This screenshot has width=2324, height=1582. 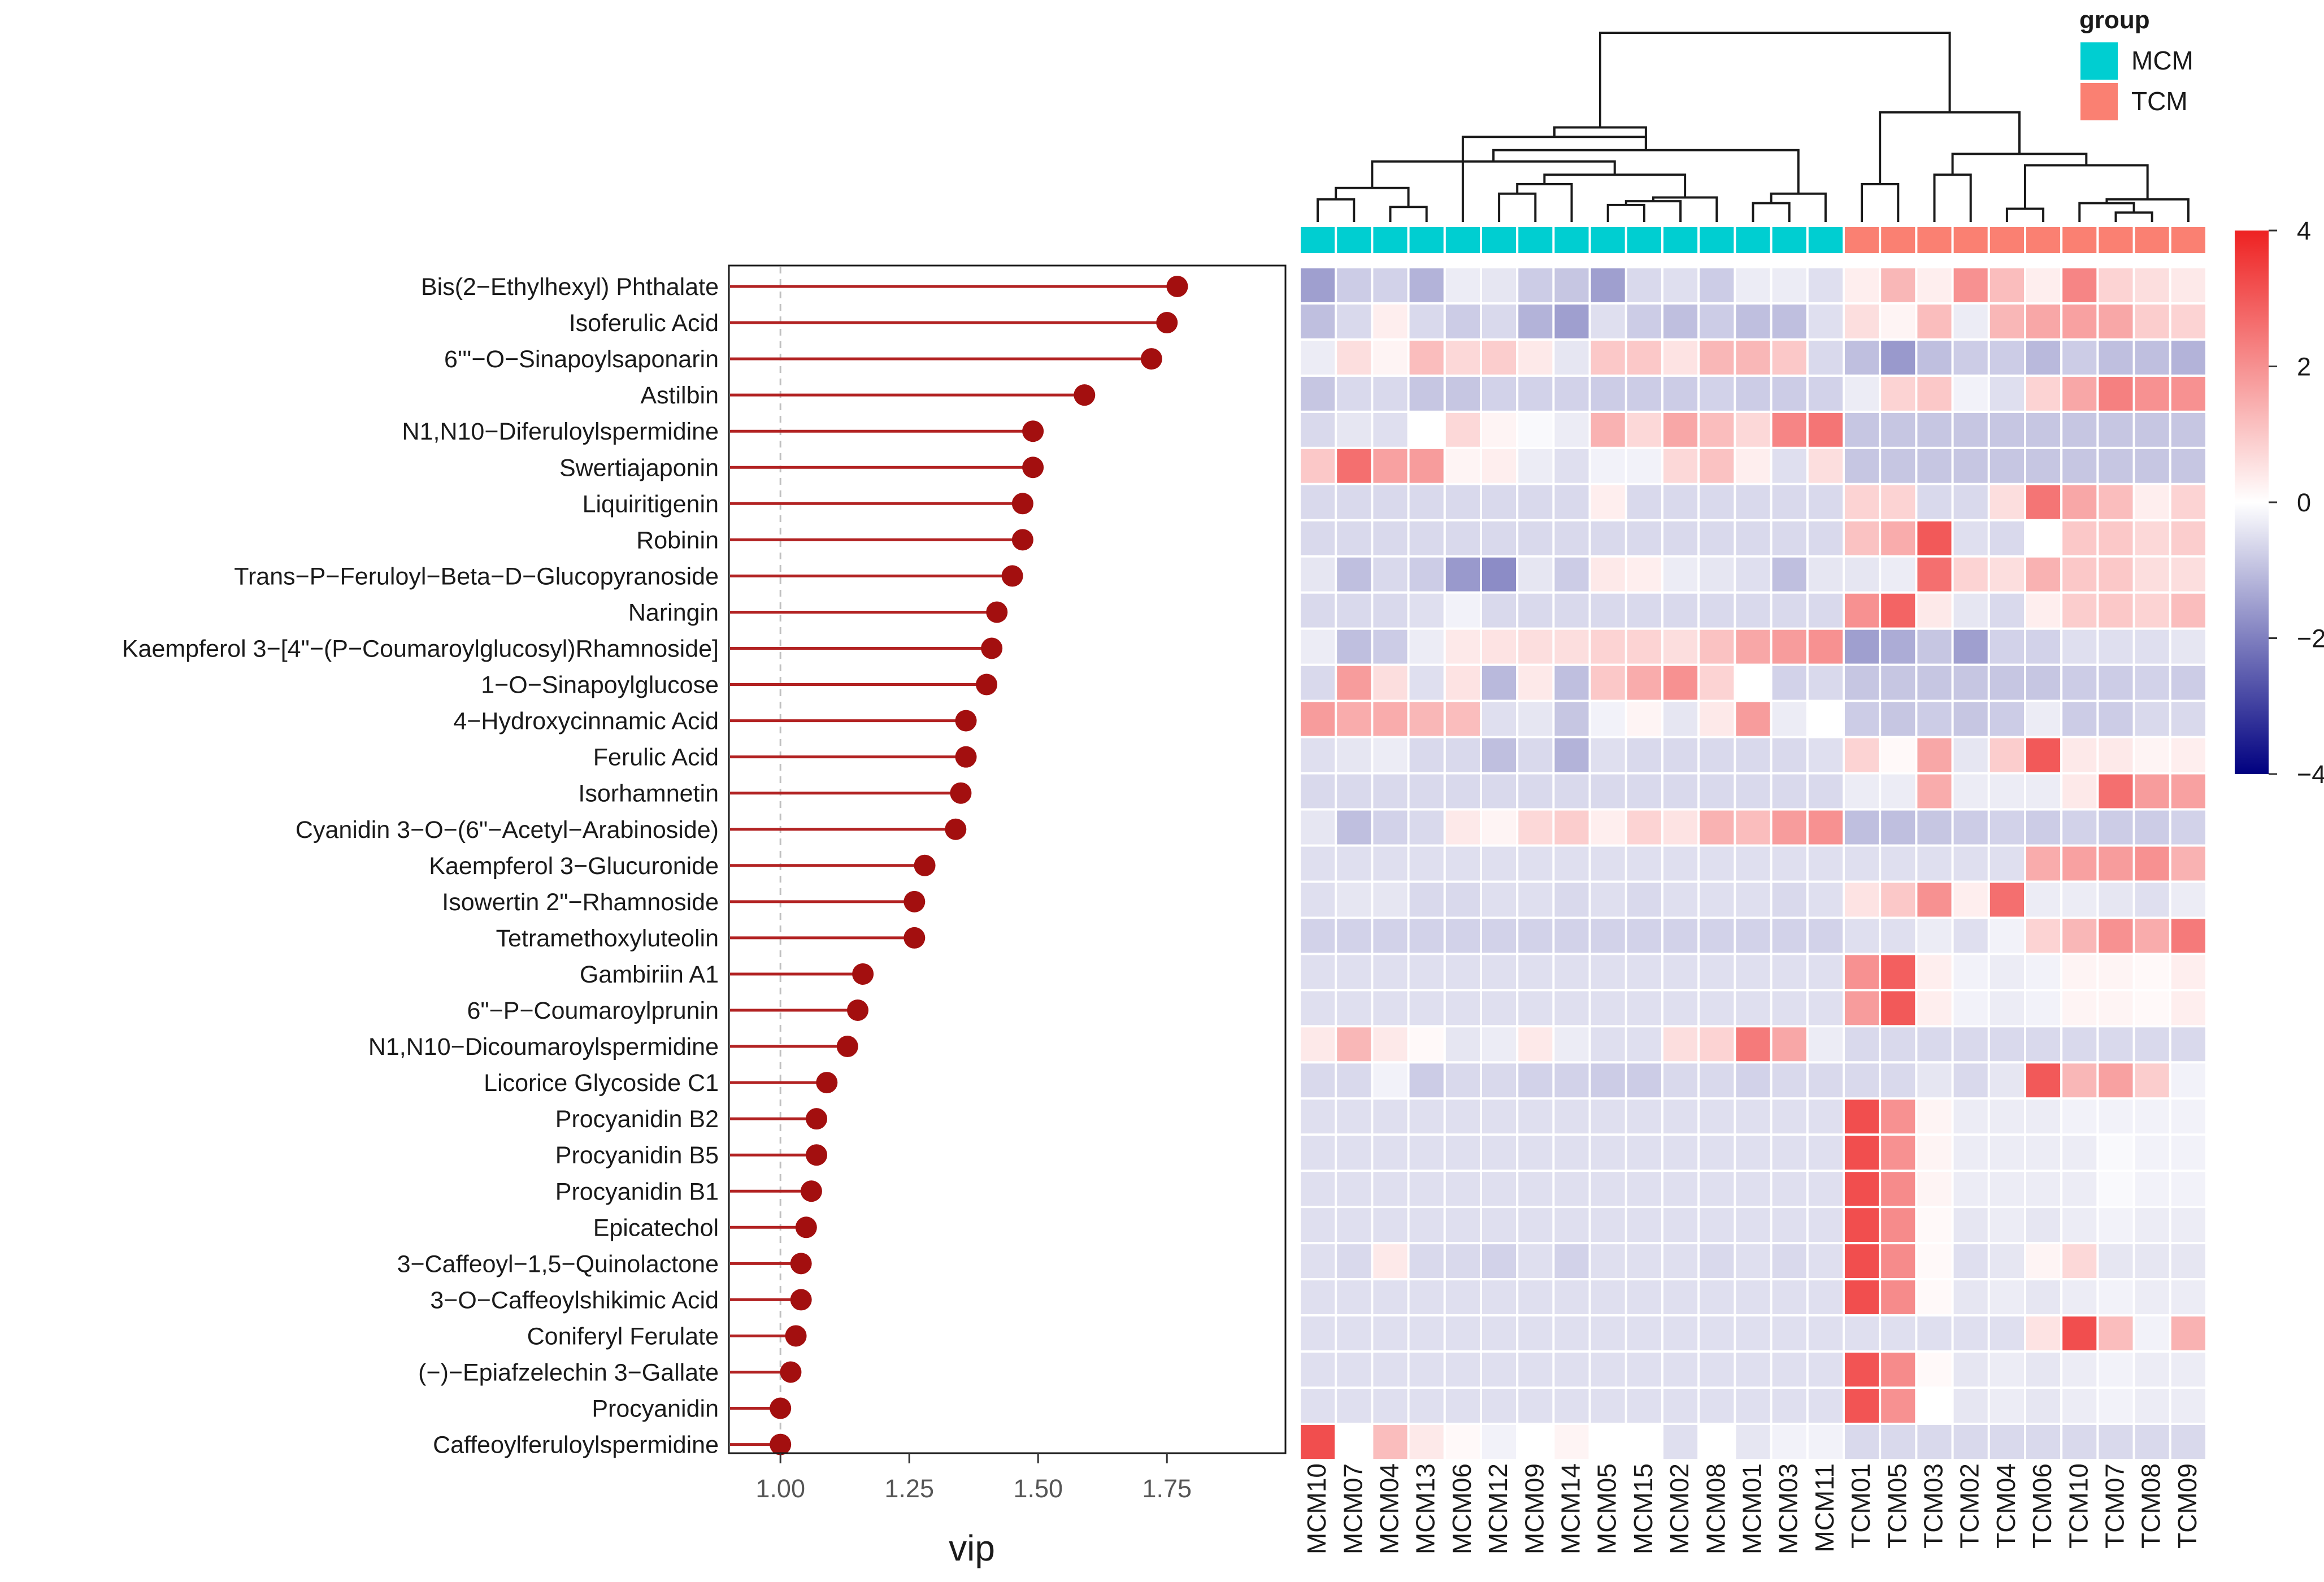 I want to click on vip-point, so click(x=1033, y=468).